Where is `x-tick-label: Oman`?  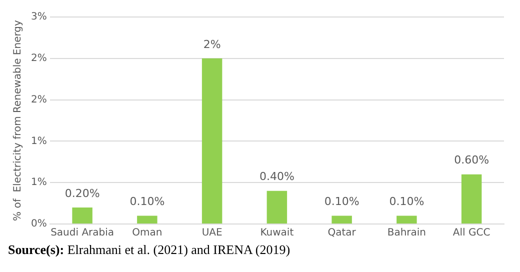 x-tick-label: Oman is located at coordinates (147, 233).